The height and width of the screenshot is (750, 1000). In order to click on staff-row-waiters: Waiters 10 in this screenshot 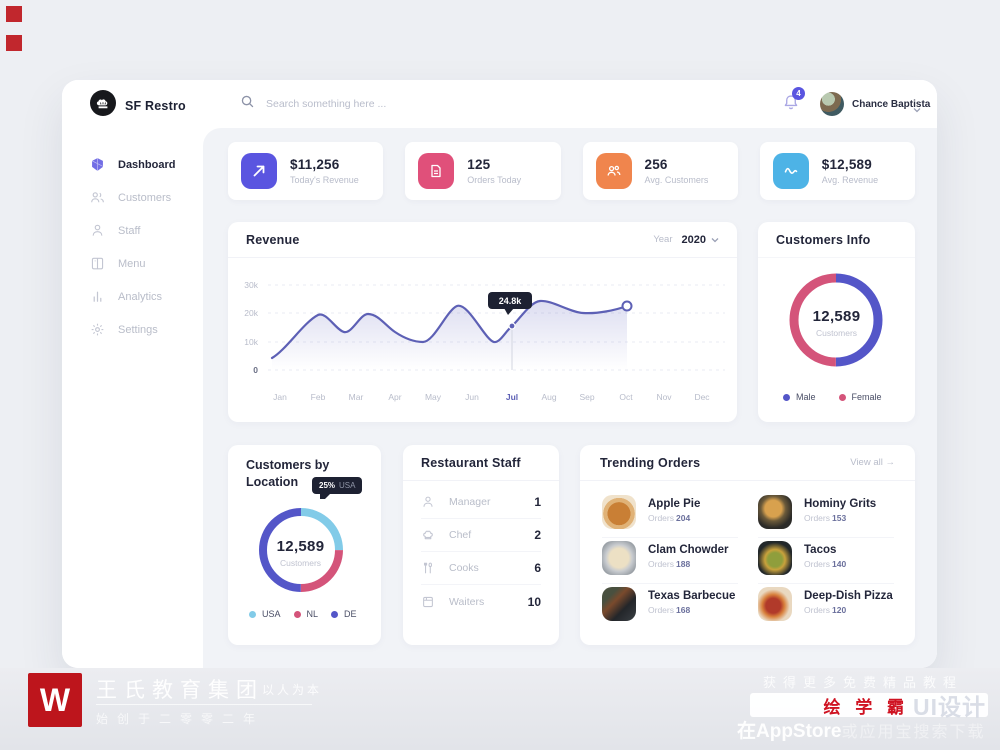, I will do `click(481, 601)`.